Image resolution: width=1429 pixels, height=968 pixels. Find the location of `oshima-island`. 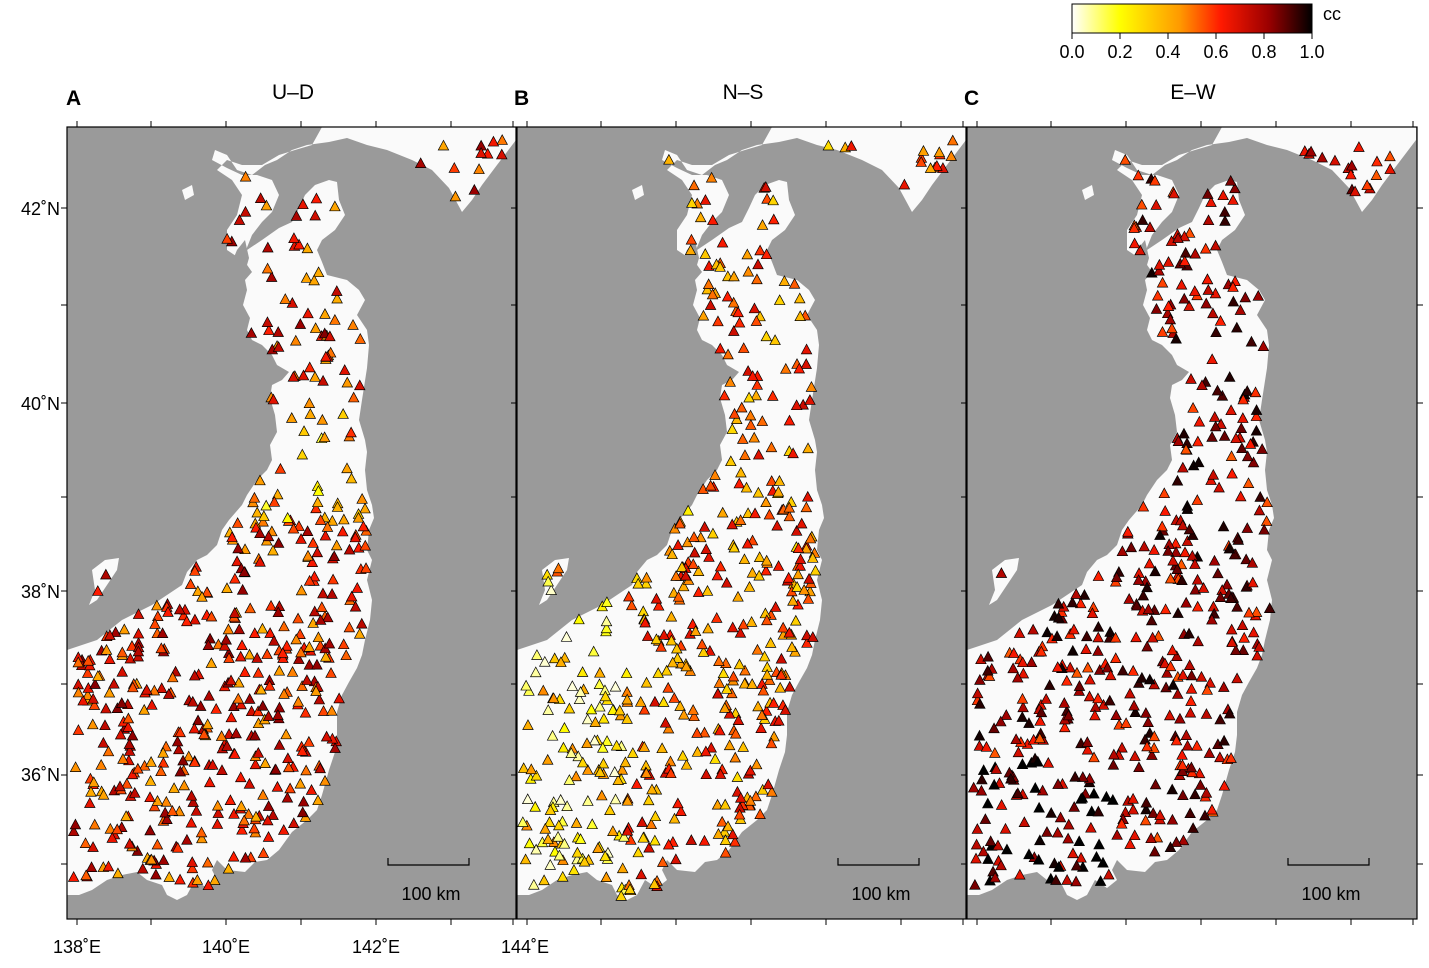

oshima-island is located at coordinates (188, 192).